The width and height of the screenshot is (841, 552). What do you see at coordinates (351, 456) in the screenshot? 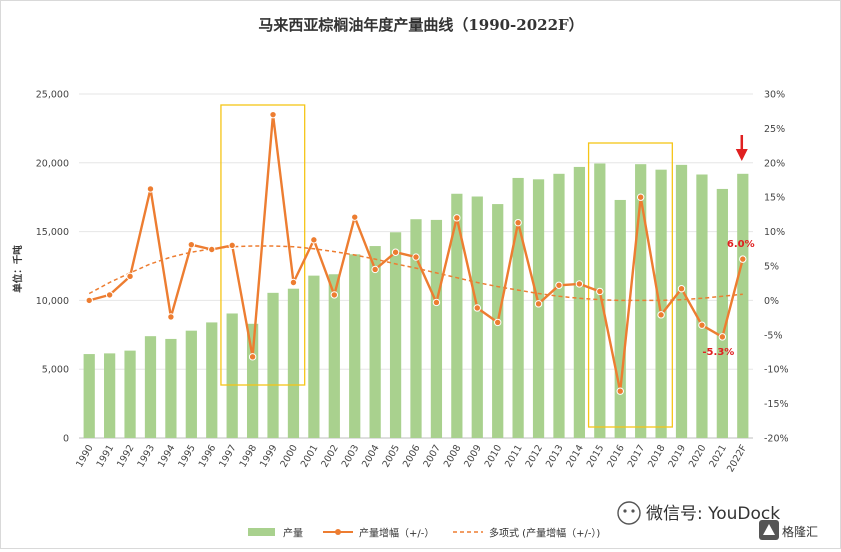
I see `x-tick-label: 2003` at bounding box center [351, 456].